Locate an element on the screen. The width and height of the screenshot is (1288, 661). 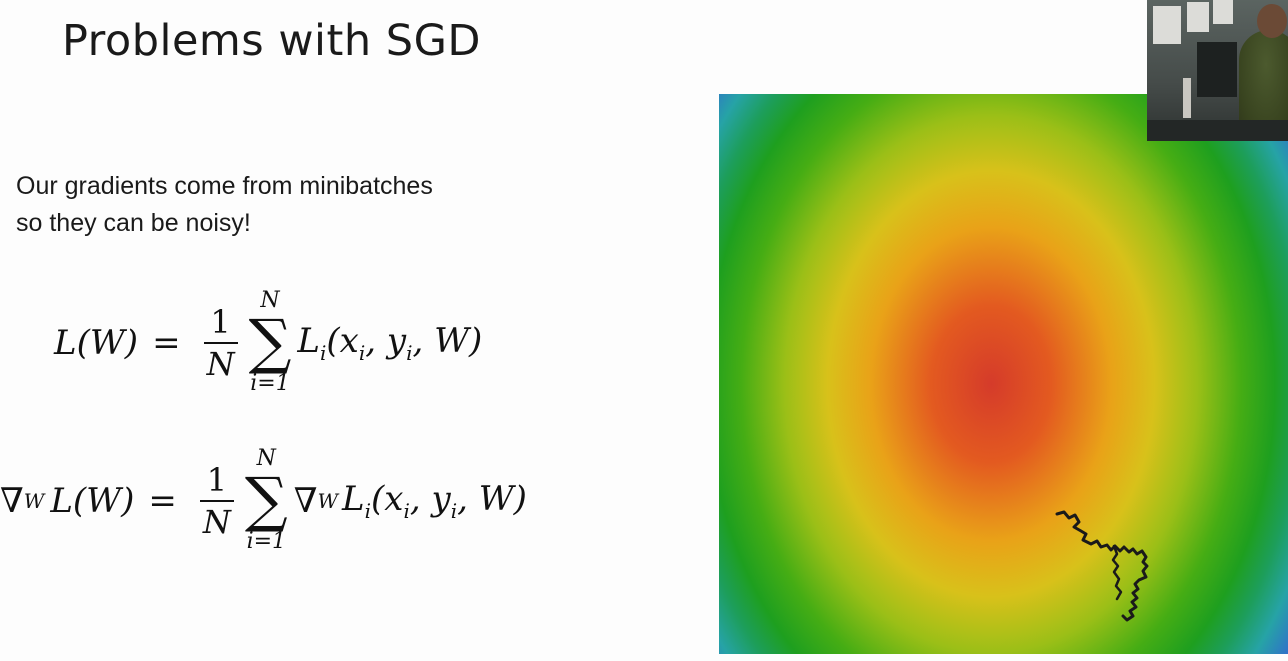
desk is located at coordinates (1217, 130).